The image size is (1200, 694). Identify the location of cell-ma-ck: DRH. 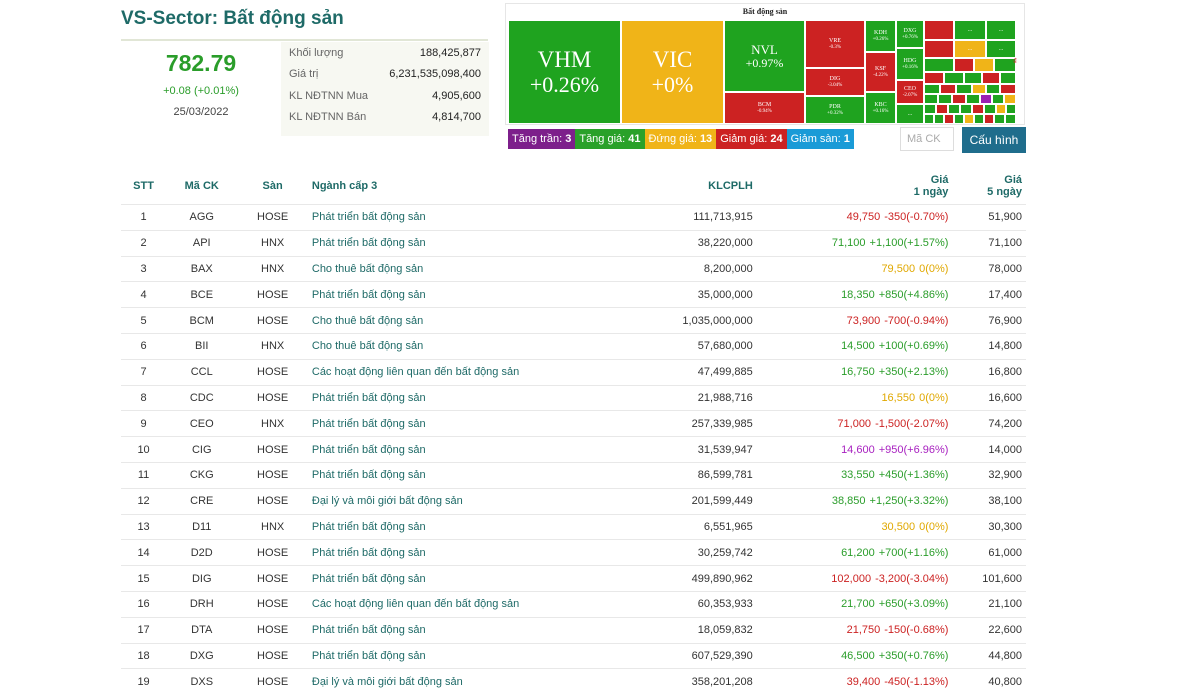
(202, 604).